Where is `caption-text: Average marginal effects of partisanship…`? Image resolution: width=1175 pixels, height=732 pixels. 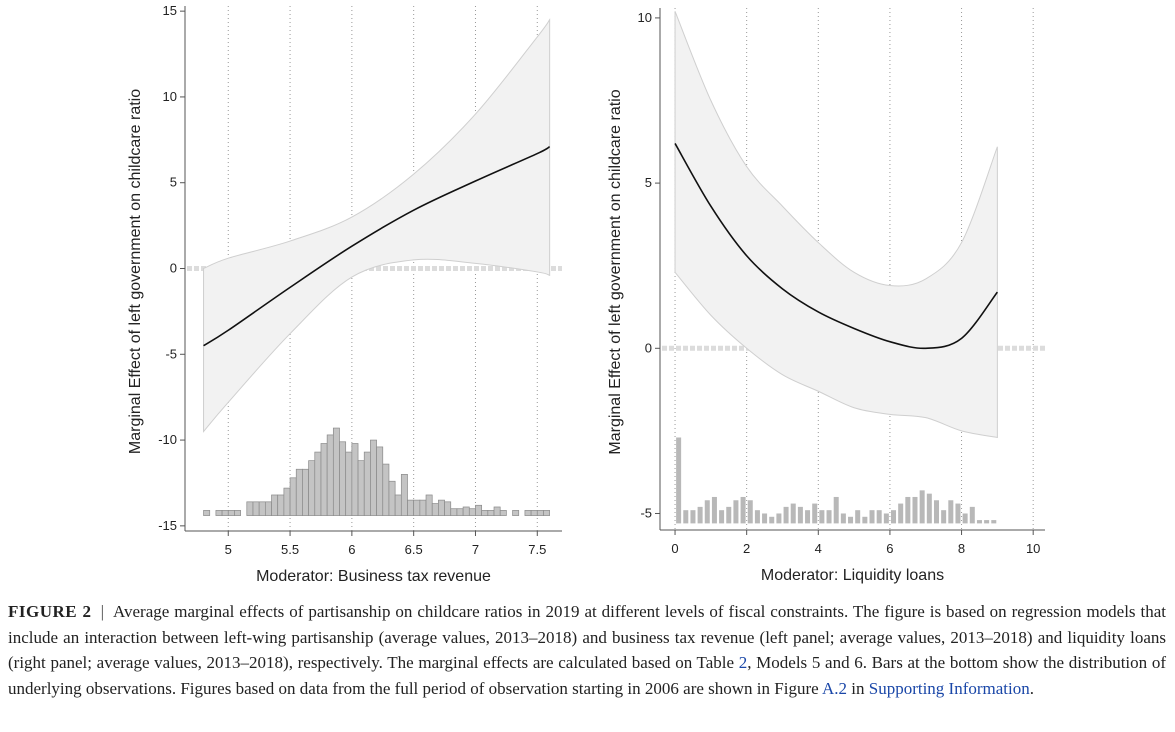
caption-text: Average marginal effects of partisanship… is located at coordinates (587, 637).